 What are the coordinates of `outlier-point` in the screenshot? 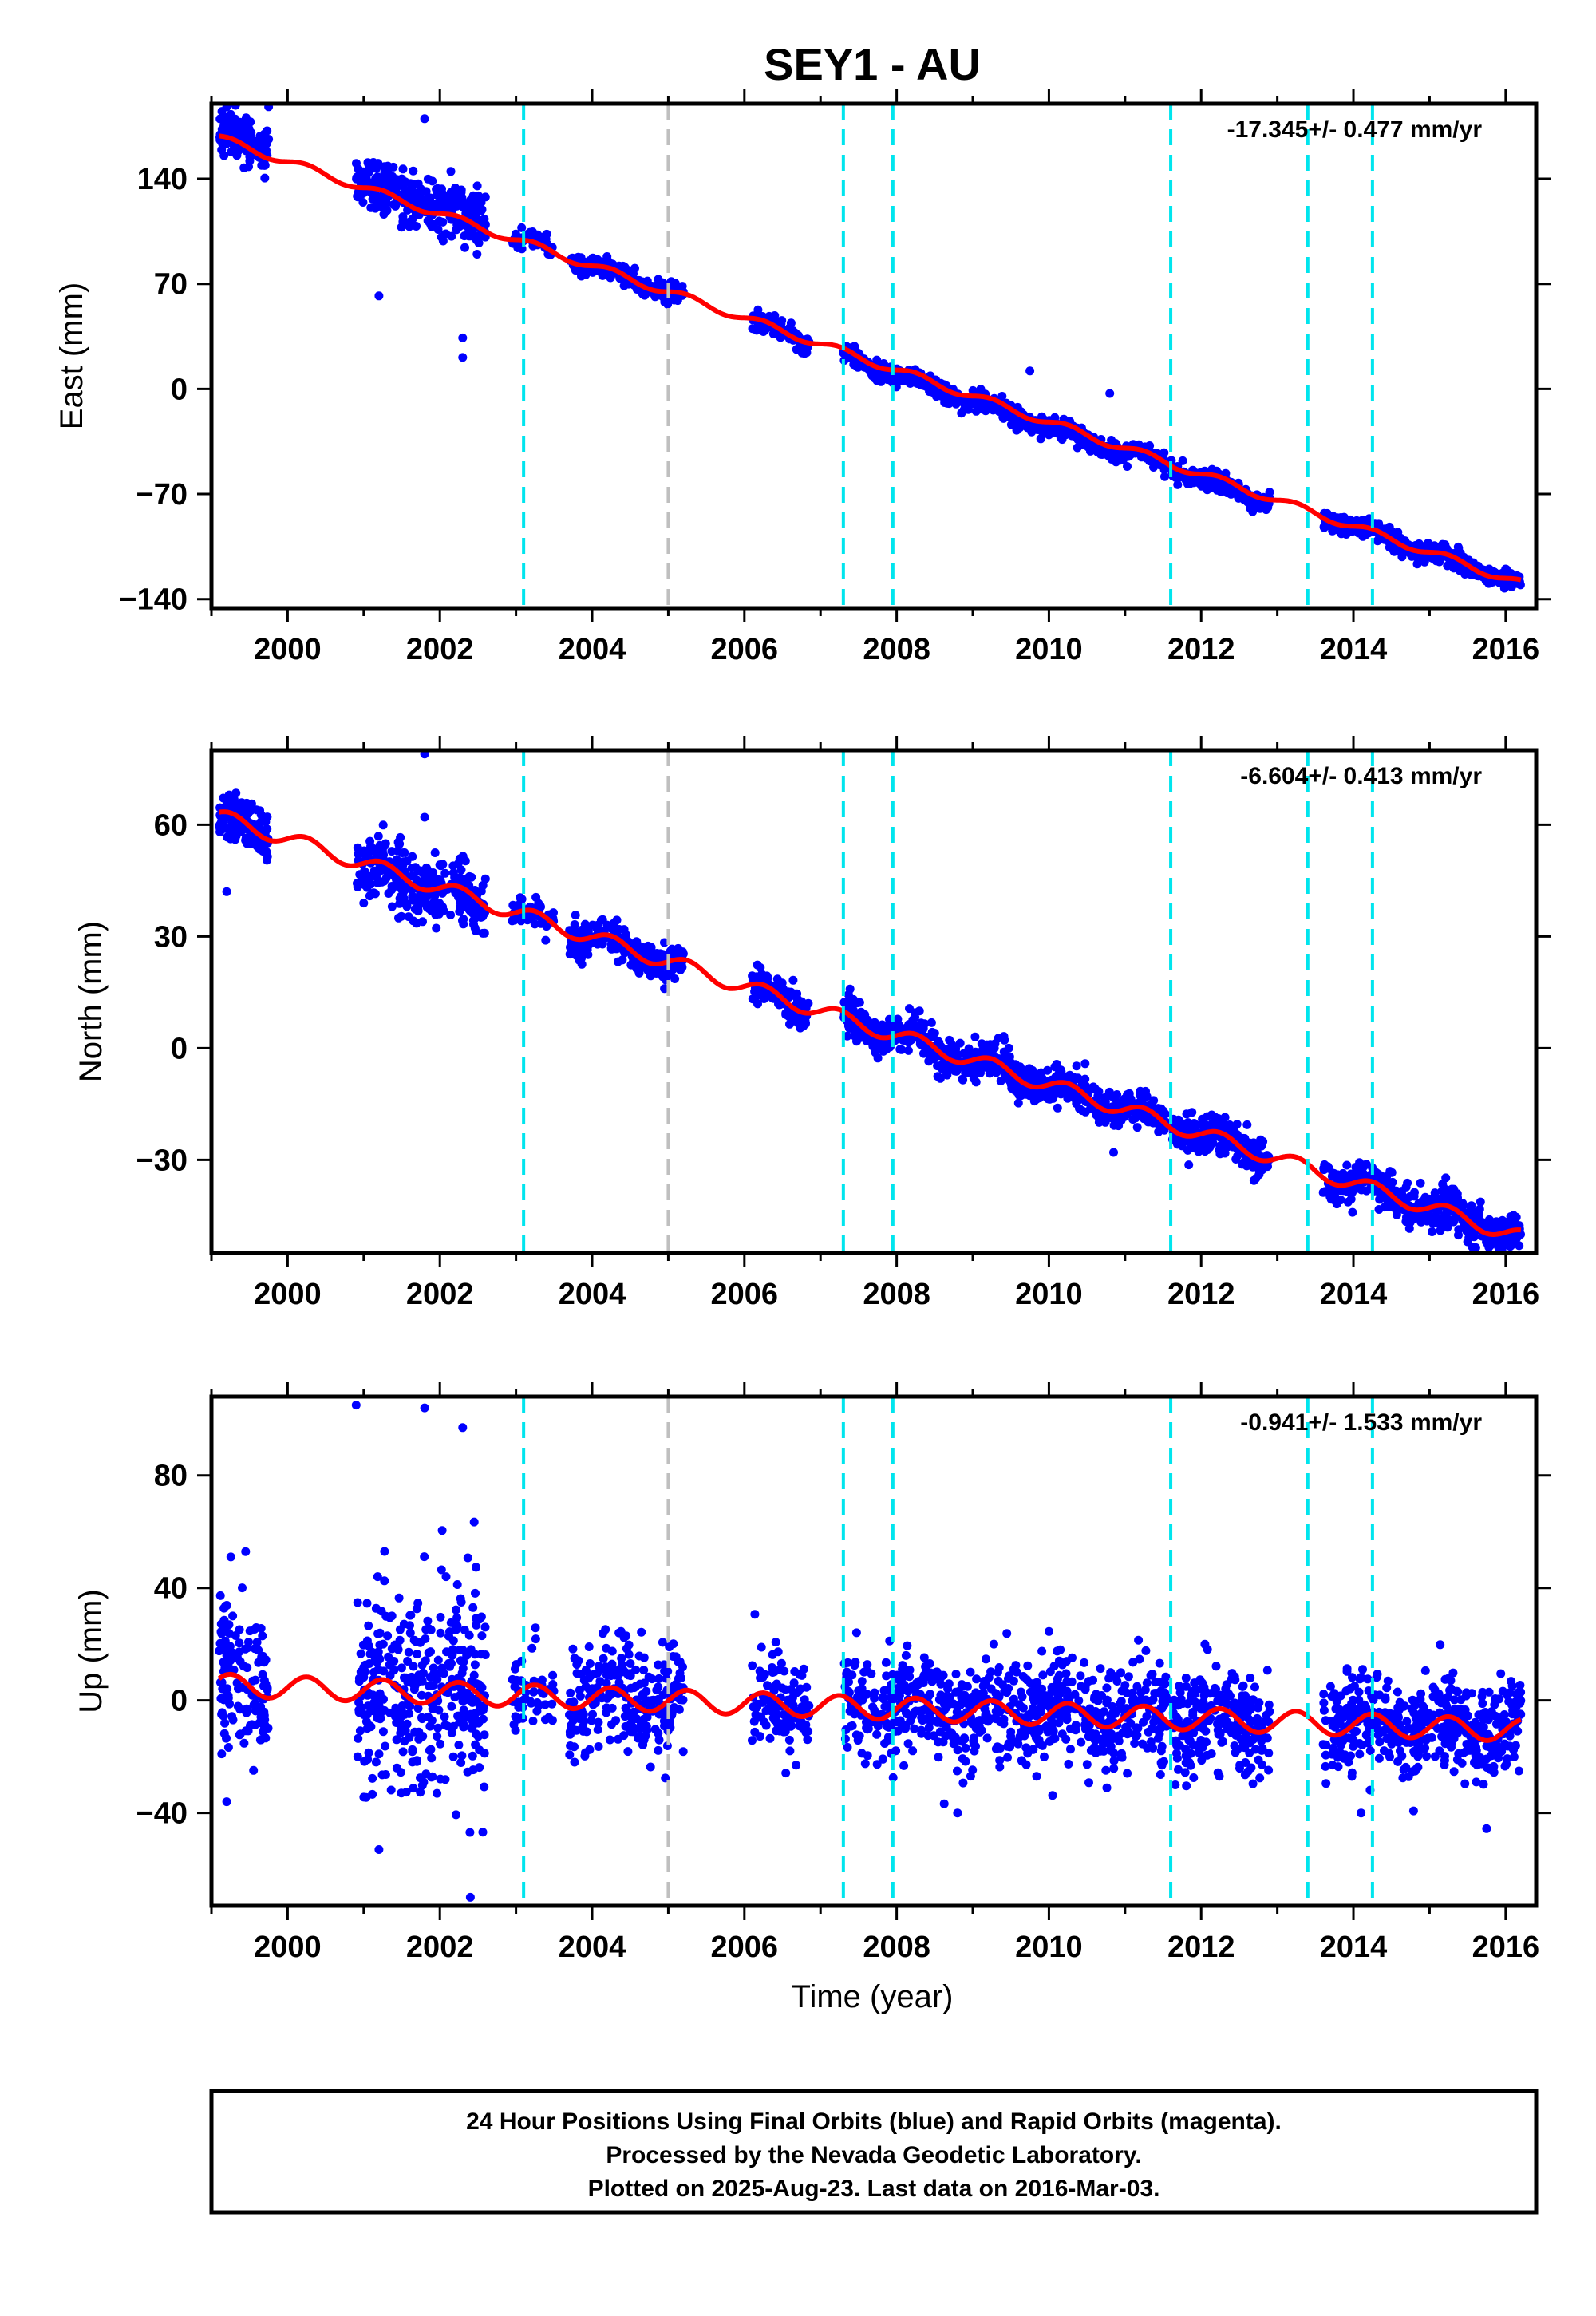 It's located at (226, 891).